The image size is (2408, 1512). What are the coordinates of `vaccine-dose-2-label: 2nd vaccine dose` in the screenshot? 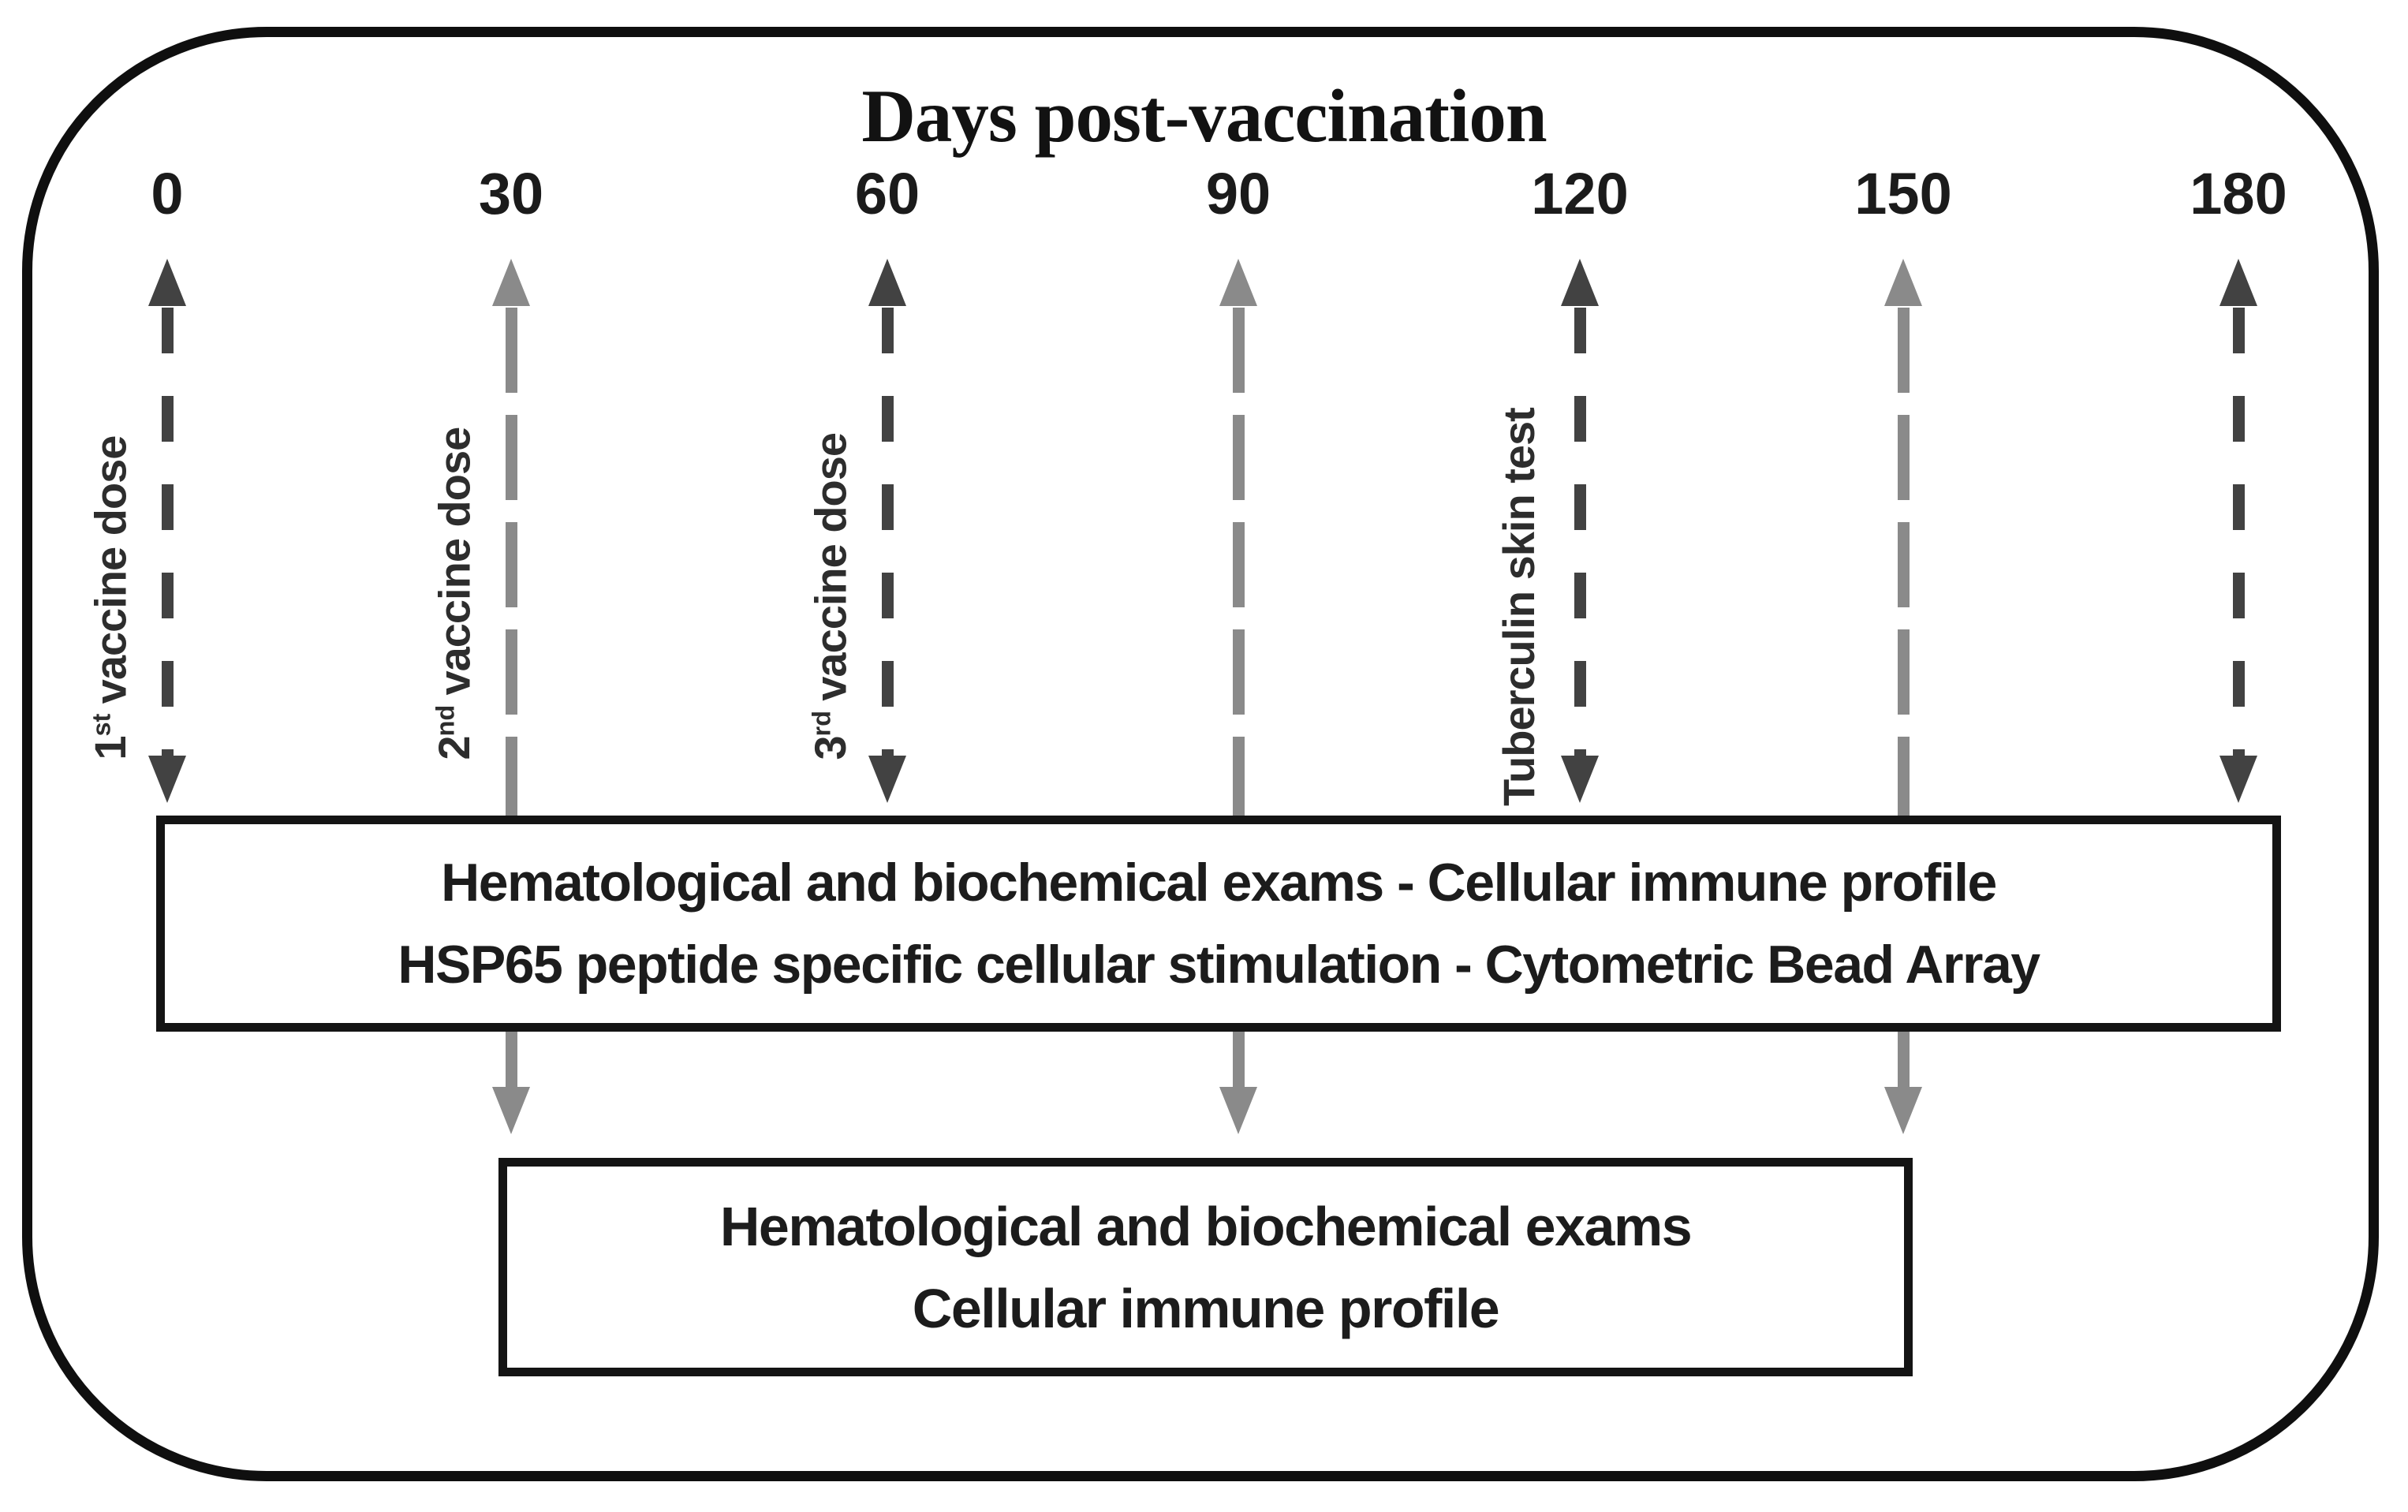 It's located at (450, 593).